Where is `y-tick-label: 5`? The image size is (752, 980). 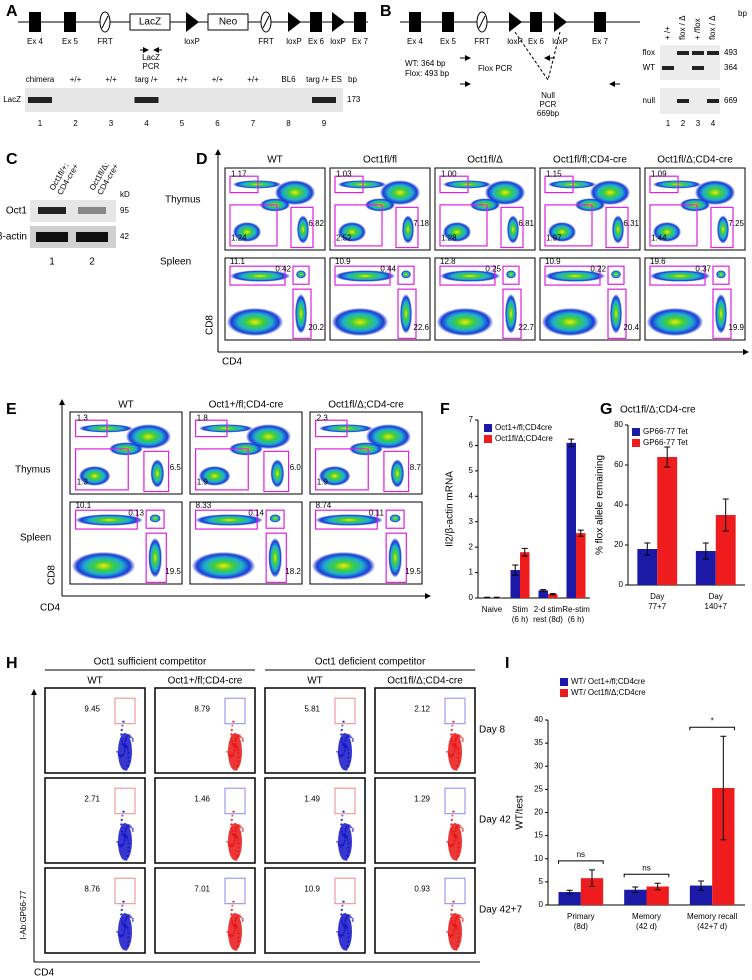
y-tick-label: 5 is located at coordinates (541, 881).